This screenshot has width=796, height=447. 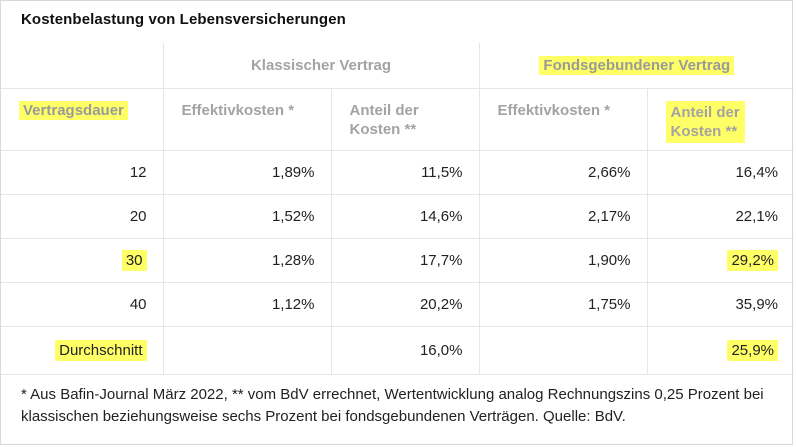 What do you see at coordinates (405, 172) in the screenshot?
I see `classic-share-cell: 11,5%` at bounding box center [405, 172].